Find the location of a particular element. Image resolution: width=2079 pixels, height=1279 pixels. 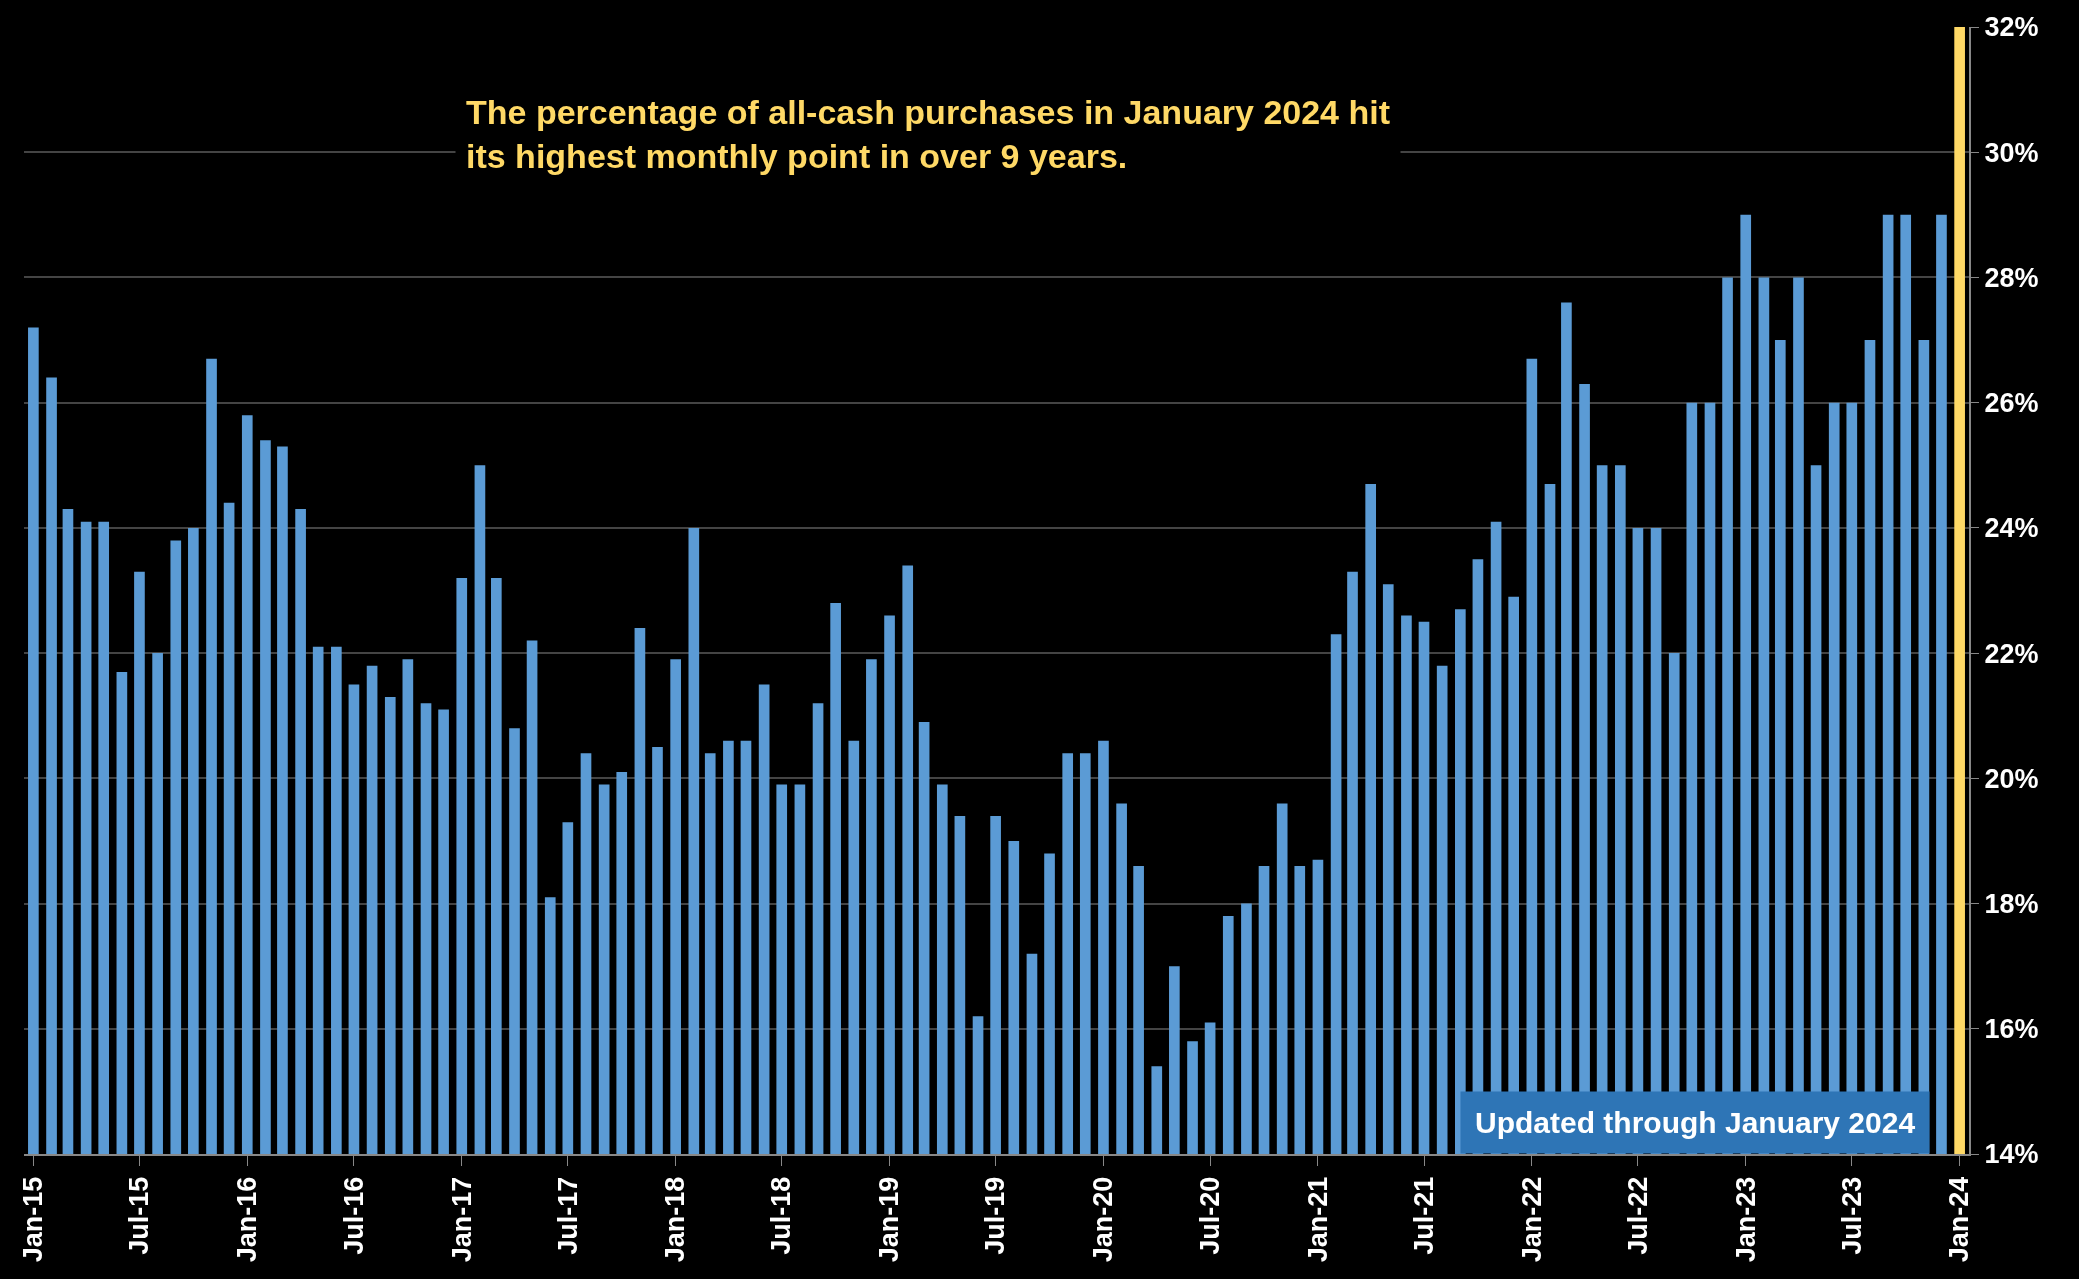

annotation: Updated through January 2024 is located at coordinates (1695, 1122).